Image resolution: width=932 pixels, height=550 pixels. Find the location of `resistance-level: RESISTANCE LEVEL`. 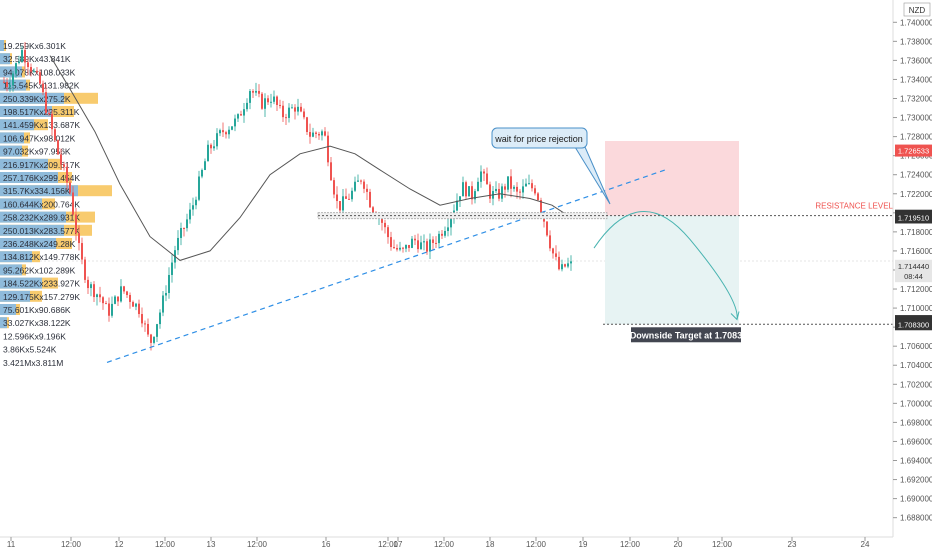

resistance-level: RESISTANCE LEVEL is located at coordinates (605, 211).